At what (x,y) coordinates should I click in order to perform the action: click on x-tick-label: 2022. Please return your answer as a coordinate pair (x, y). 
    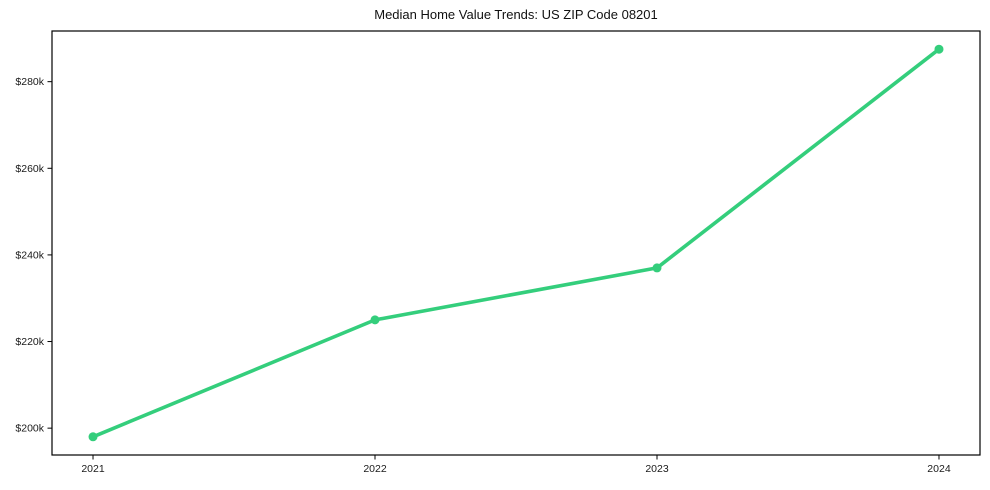
    Looking at the image, I should click on (375, 469).